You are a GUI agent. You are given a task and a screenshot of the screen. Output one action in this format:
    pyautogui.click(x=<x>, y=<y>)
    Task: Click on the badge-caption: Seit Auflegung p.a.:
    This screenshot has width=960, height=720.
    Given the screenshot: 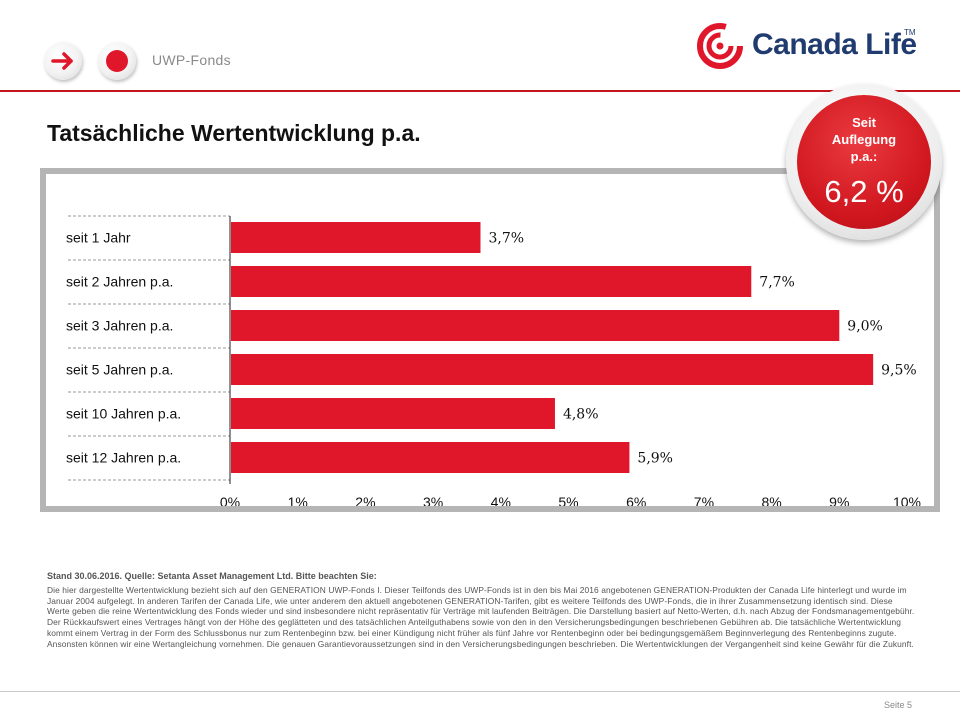 What is the action you would take?
    pyautogui.click(x=864, y=139)
    